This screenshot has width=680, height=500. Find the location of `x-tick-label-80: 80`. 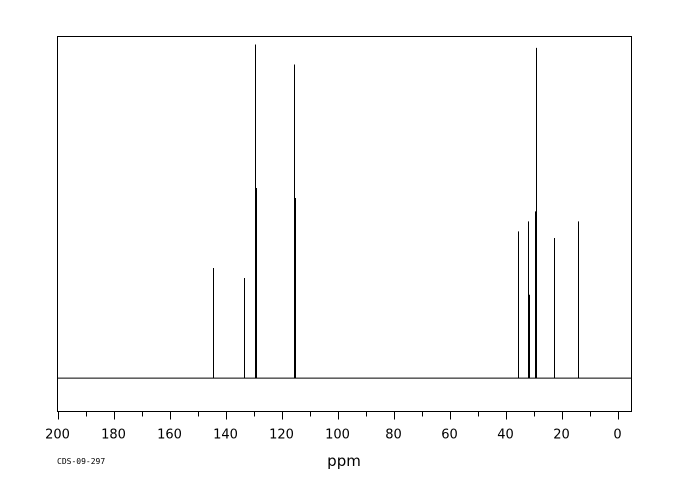

x-tick-label-80: 80 is located at coordinates (393, 435).